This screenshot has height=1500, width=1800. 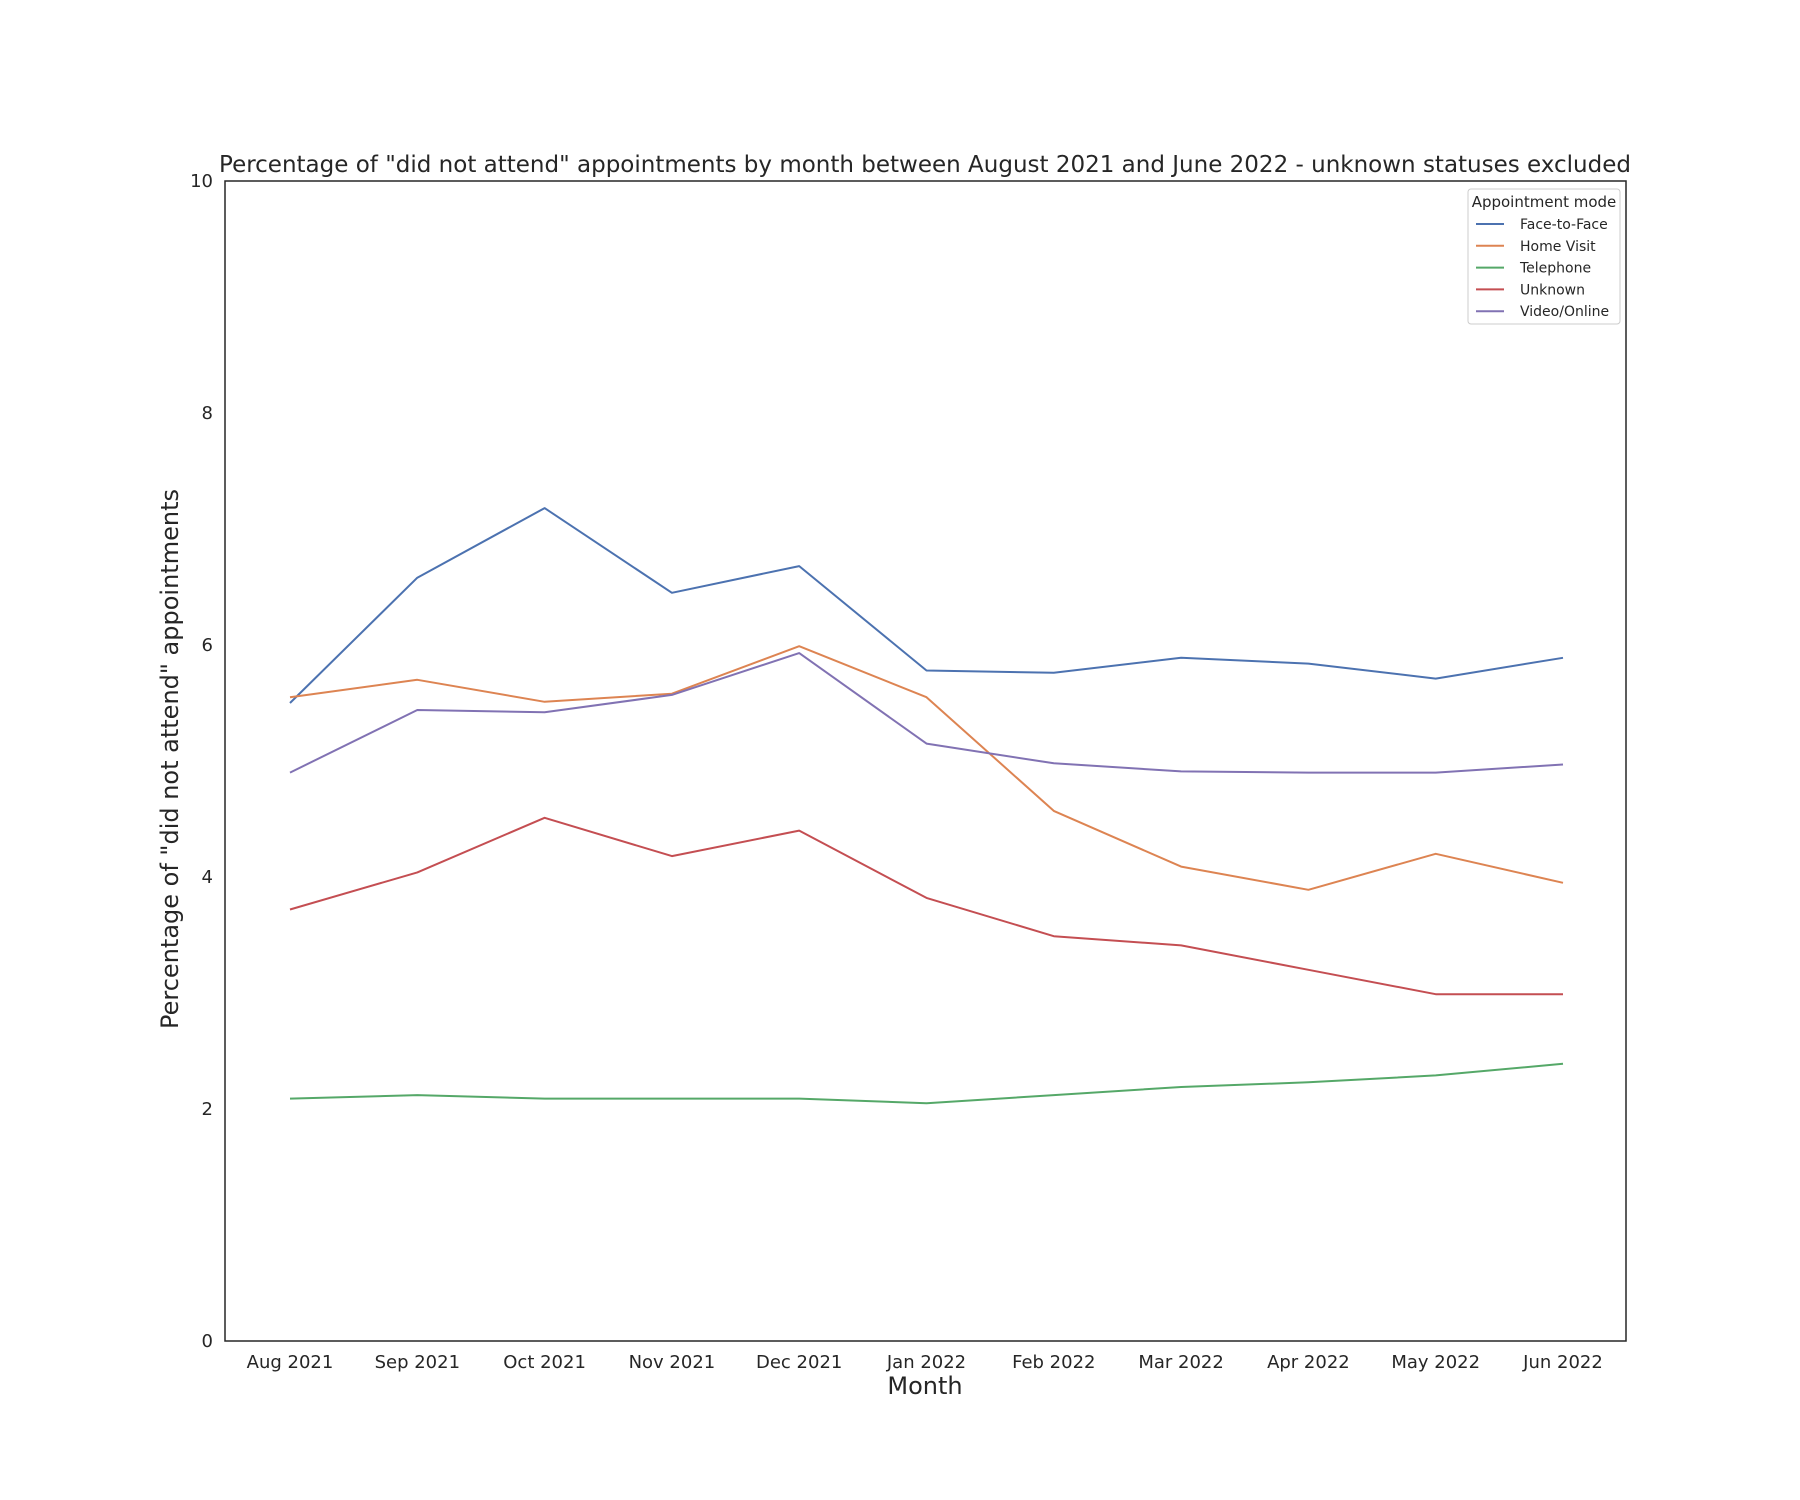 What do you see at coordinates (799, 1362) in the screenshot?
I see `x-tick-label-4: Dec 2021` at bounding box center [799, 1362].